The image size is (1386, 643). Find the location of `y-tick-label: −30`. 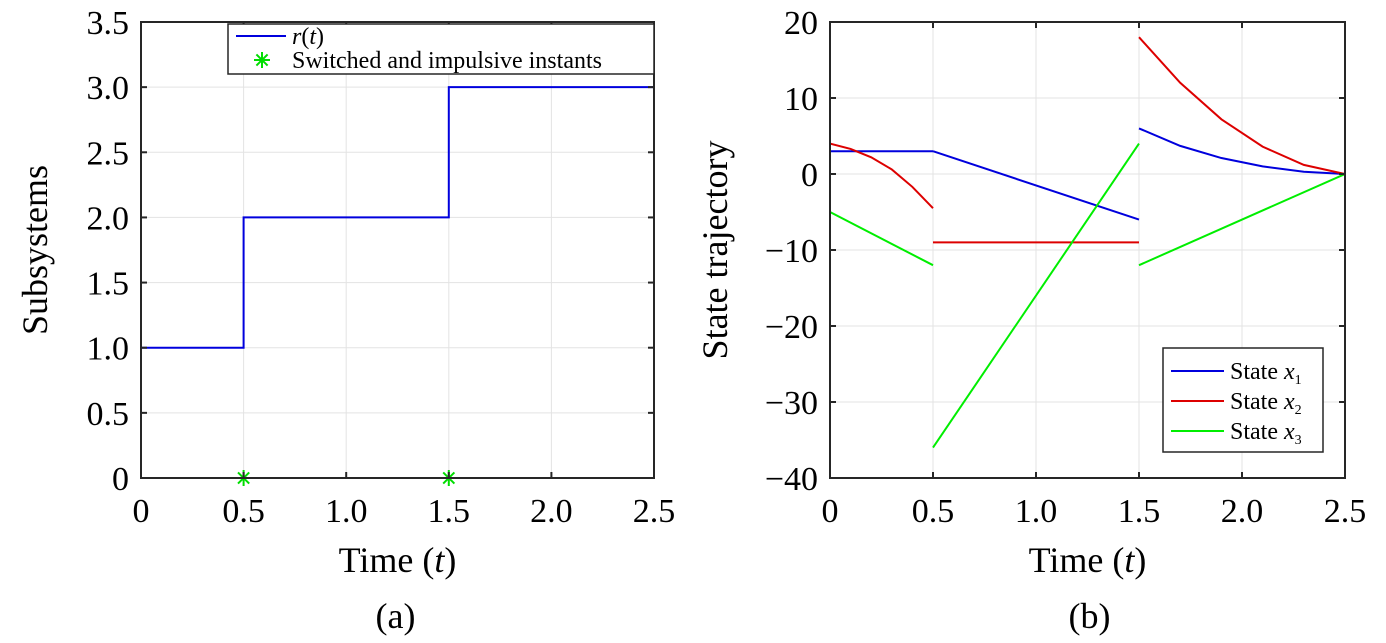

y-tick-label: −30 is located at coordinates (791, 403).